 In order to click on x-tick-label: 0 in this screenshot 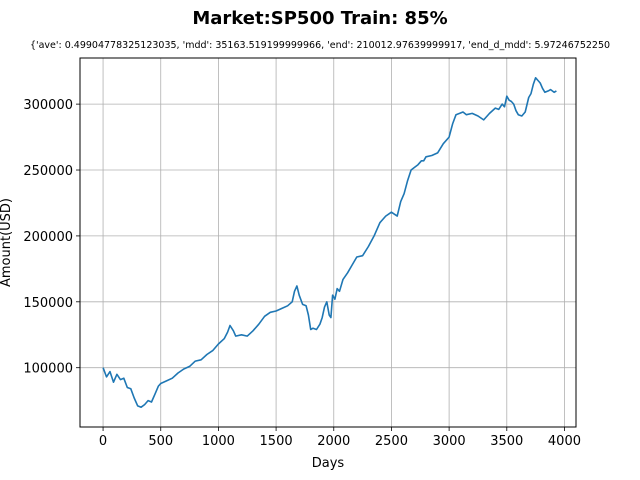, I will do `click(103, 441)`.